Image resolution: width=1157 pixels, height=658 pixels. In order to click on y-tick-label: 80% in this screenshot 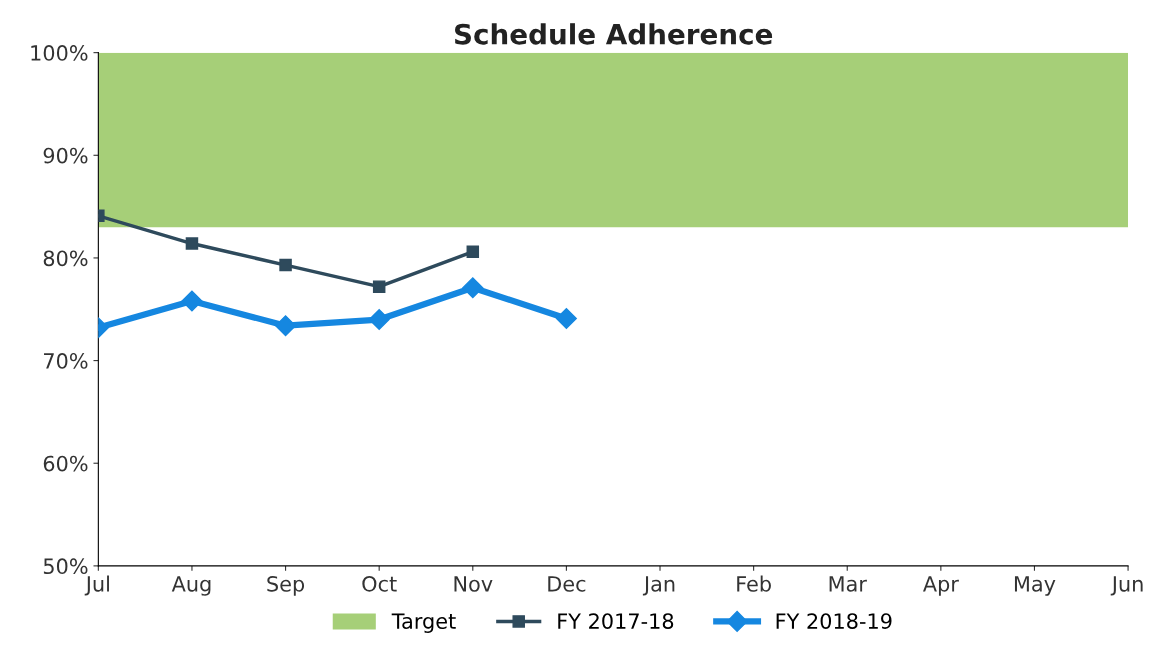, I will do `click(65, 258)`.